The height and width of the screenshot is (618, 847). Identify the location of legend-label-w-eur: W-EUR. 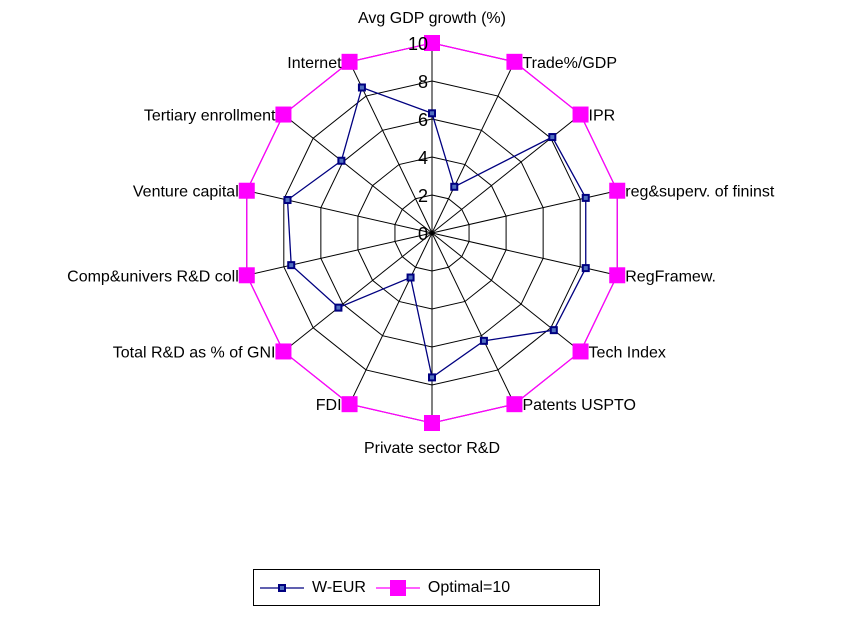
(339, 587).